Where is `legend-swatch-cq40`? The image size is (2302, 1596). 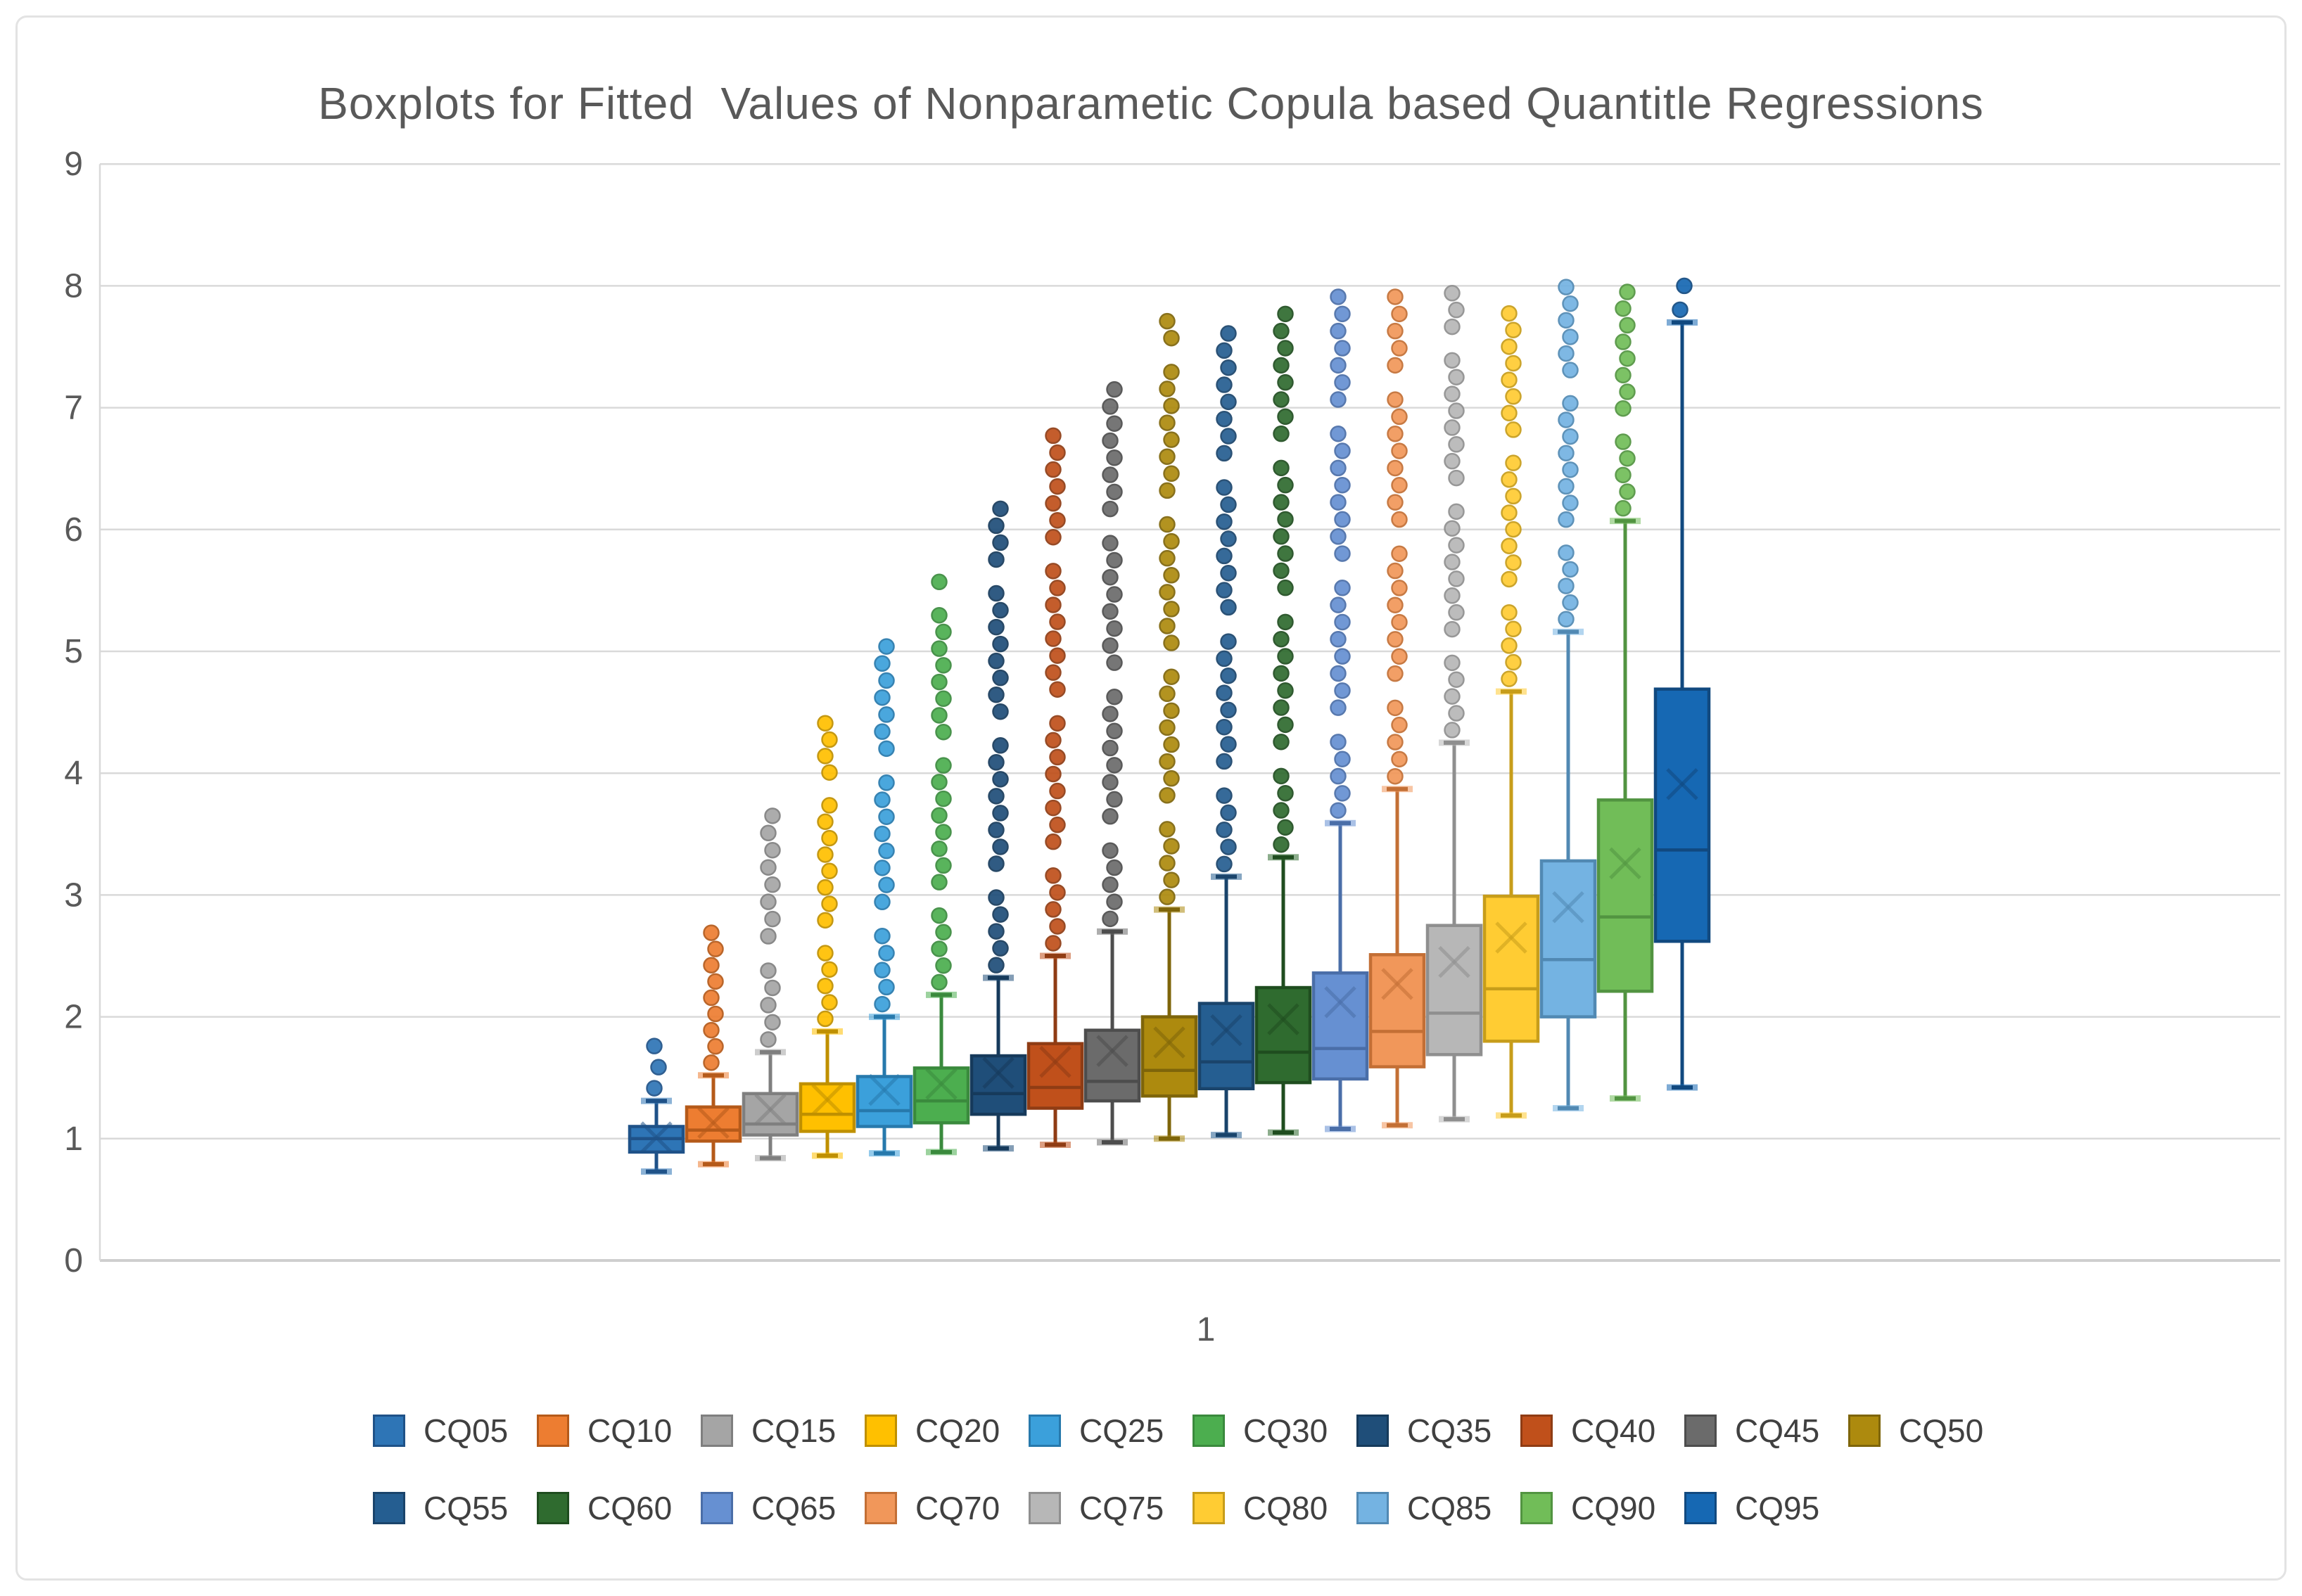 legend-swatch-cq40 is located at coordinates (1536, 1431).